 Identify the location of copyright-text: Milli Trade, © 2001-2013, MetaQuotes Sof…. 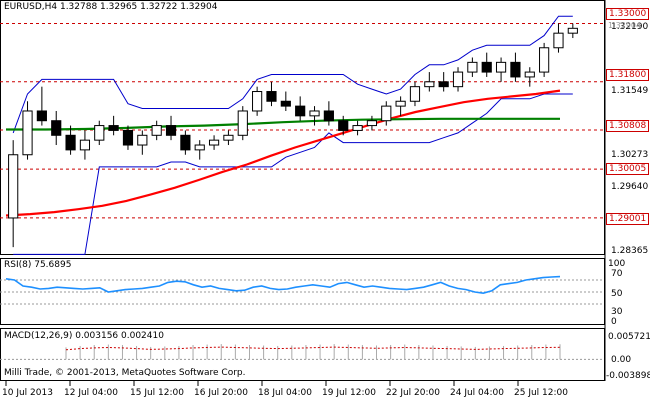
(125, 373).